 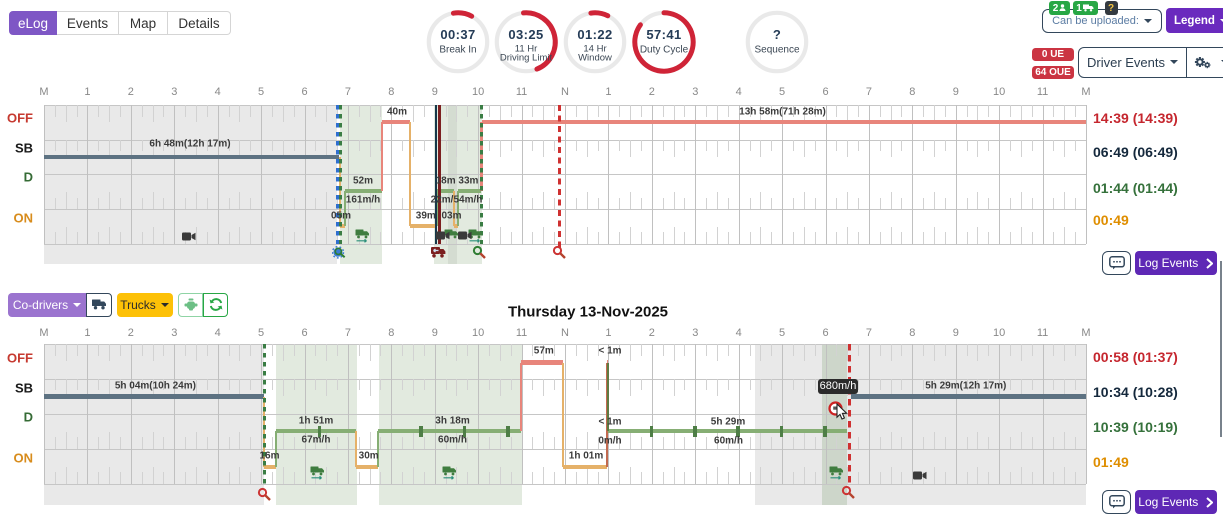 I want to click on svg-text: Driving Limit, so click(x=526, y=58).